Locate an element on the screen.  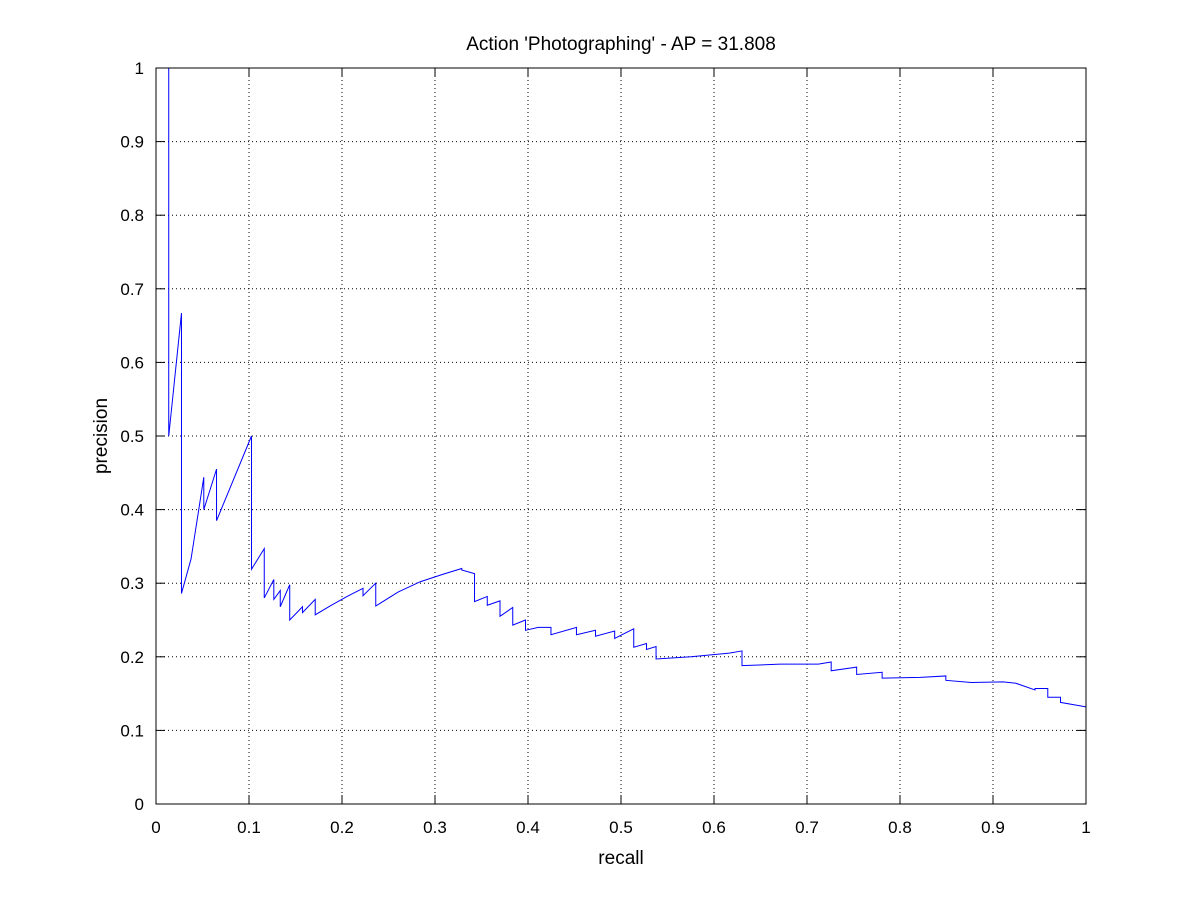
y-tick-label: 0.3 is located at coordinates (132, 583).